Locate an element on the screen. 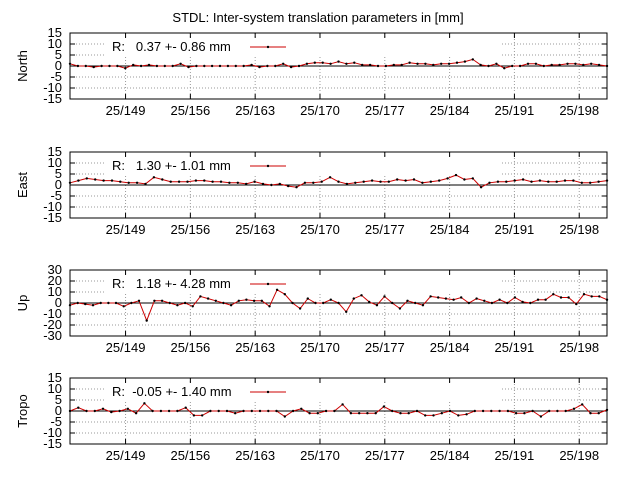 This screenshot has width=640, height=480. y-tick-label: 30 is located at coordinates (55, 269).